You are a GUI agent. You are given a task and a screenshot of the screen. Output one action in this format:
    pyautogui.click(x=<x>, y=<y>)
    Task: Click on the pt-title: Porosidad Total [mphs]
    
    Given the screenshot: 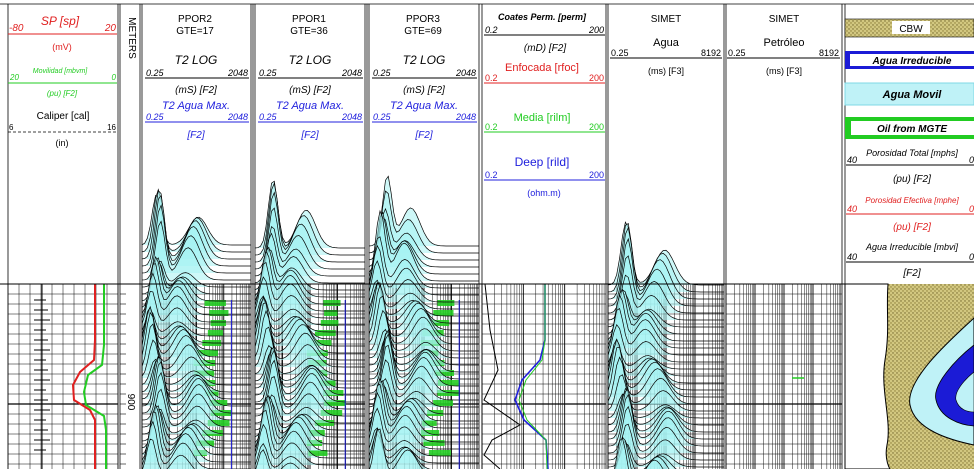 What is the action you would take?
    pyautogui.click(x=912, y=153)
    